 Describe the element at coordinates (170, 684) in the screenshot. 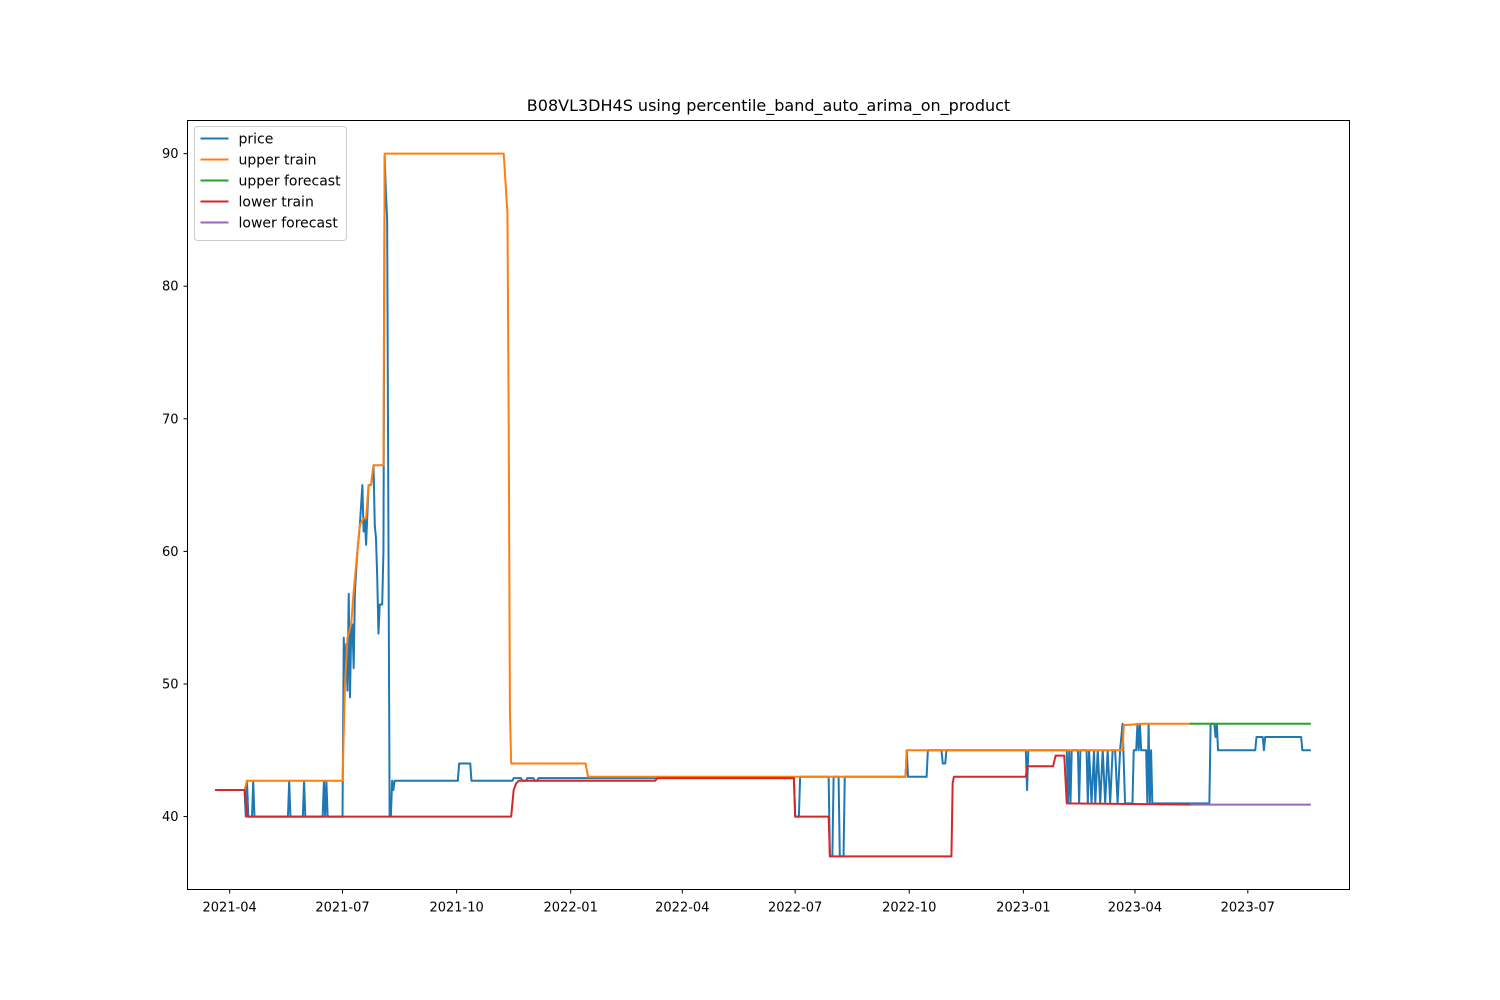

I see `y-tick-label: 50` at that location.